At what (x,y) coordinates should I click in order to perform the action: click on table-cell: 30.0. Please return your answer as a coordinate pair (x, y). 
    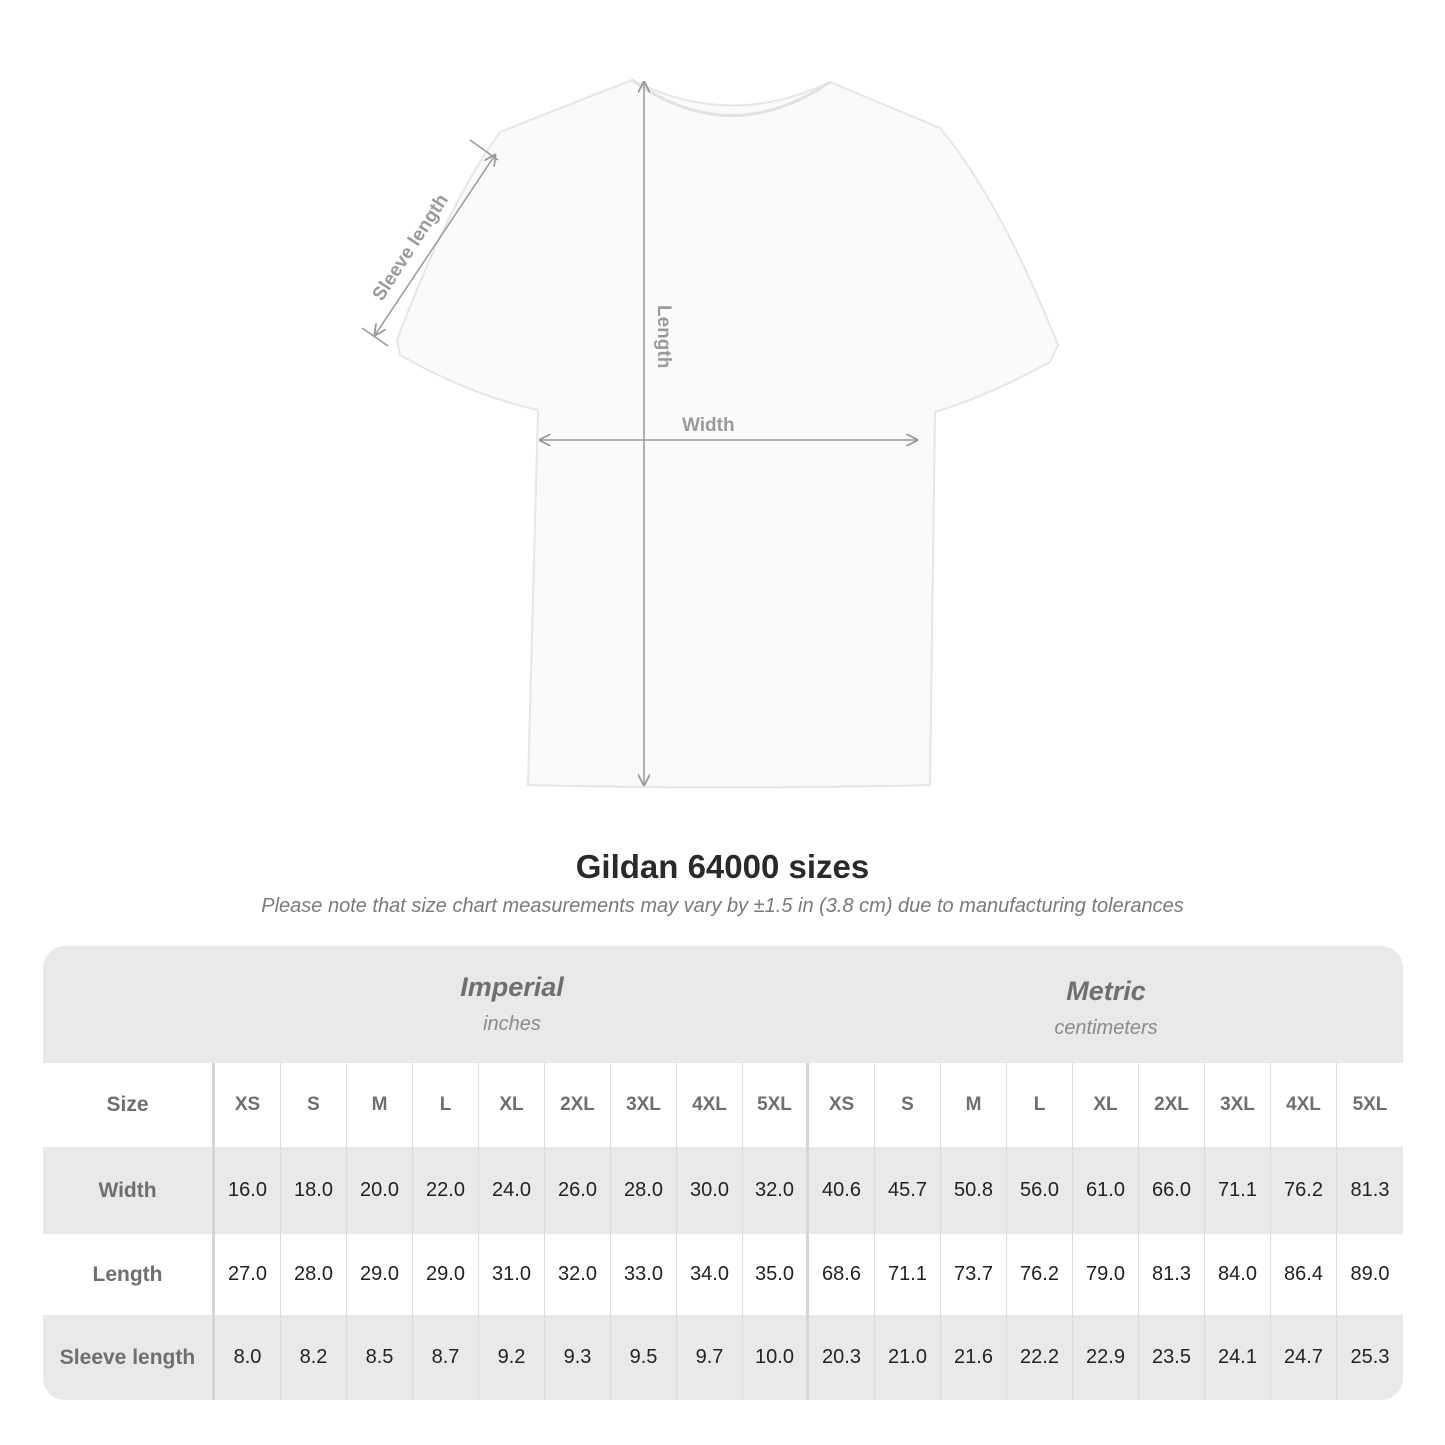
    Looking at the image, I should click on (710, 1190).